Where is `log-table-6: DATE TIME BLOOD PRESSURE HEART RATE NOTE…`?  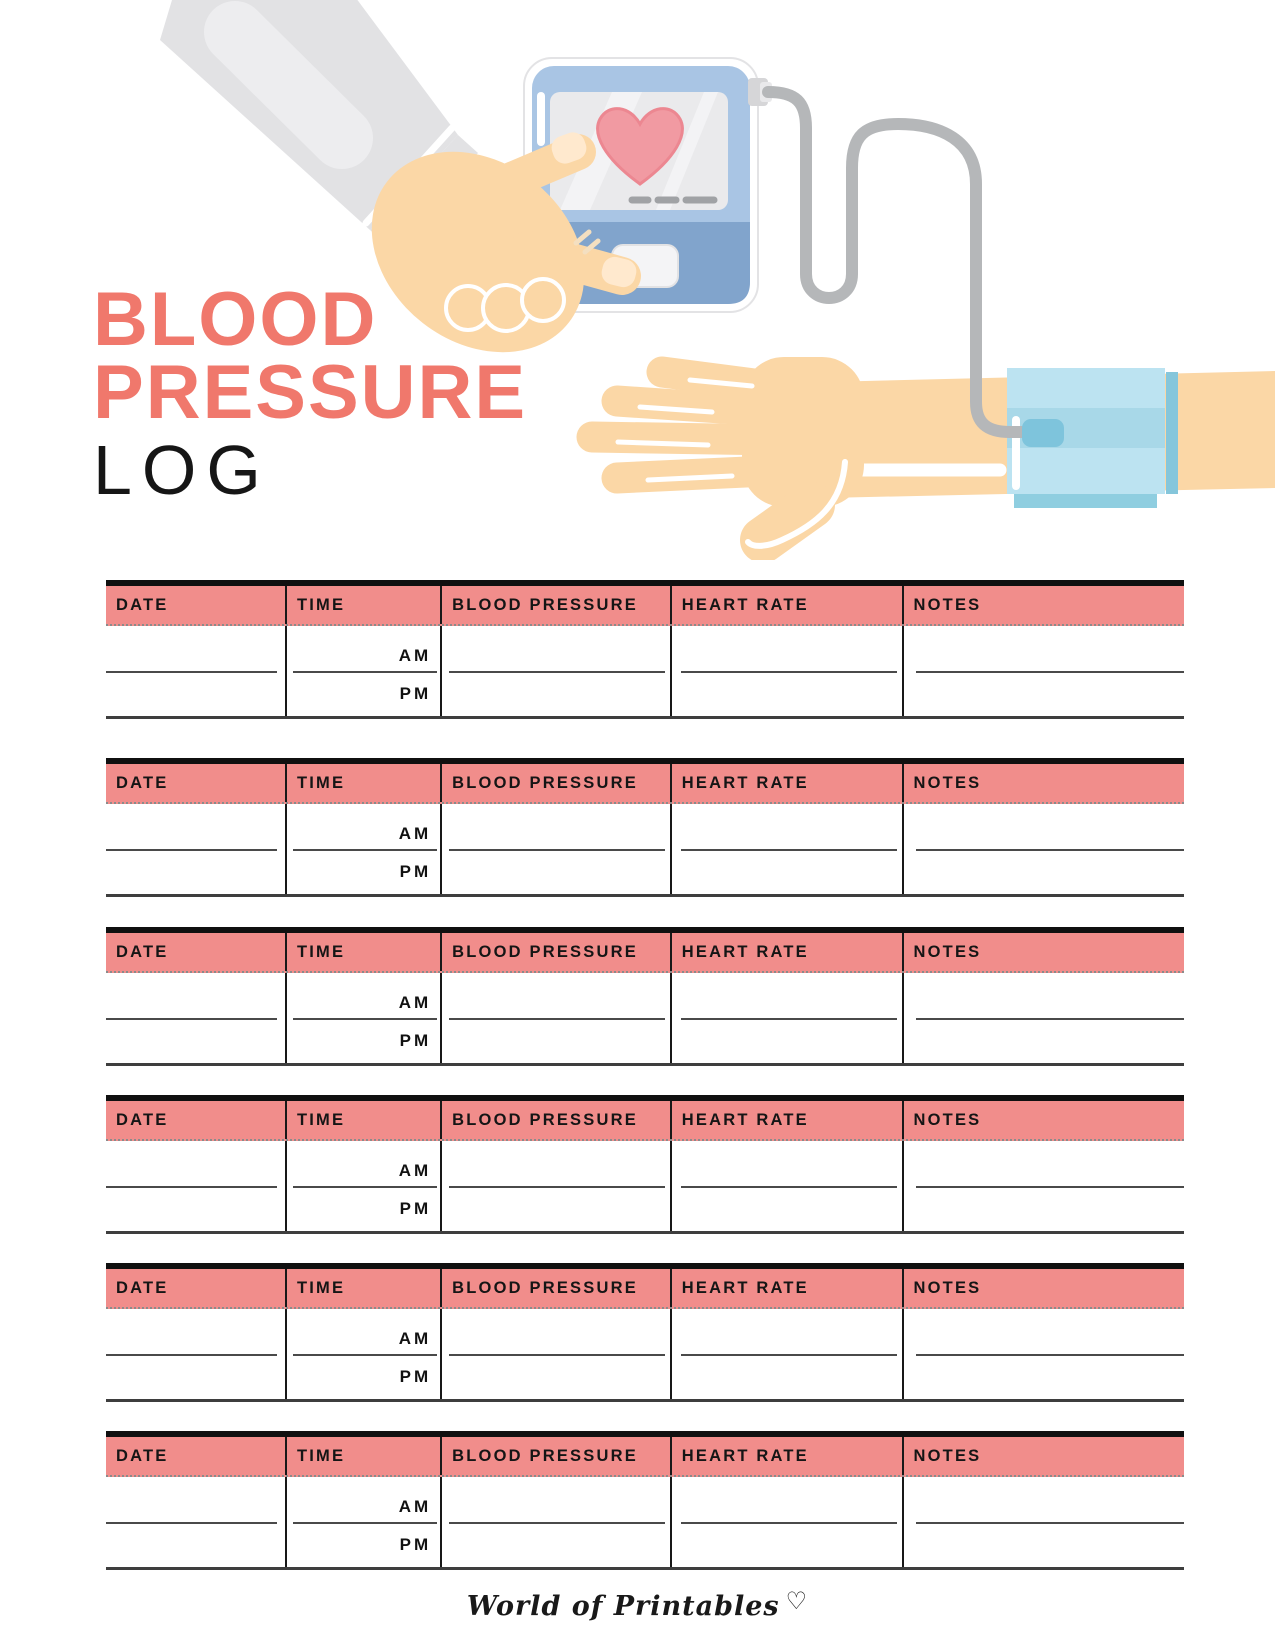
log-table-6: DATE TIME BLOOD PRESSURE HEART RATE NOTE… is located at coordinates (645, 1500).